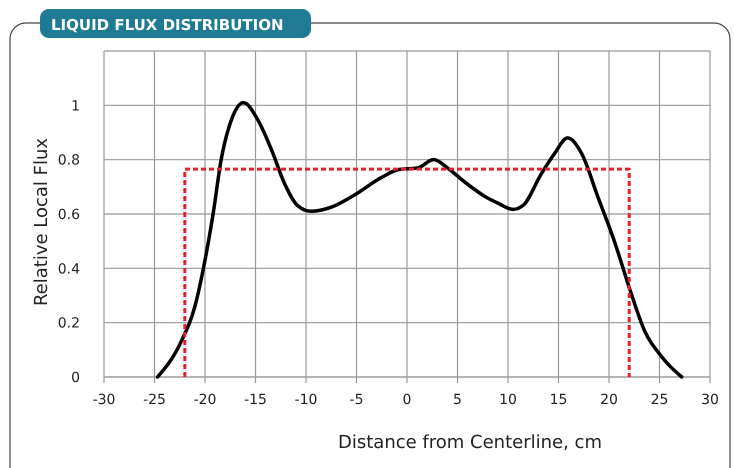 The width and height of the screenshot is (734, 468). What do you see at coordinates (609, 400) in the screenshot?
I see `x-tick-label: 20` at bounding box center [609, 400].